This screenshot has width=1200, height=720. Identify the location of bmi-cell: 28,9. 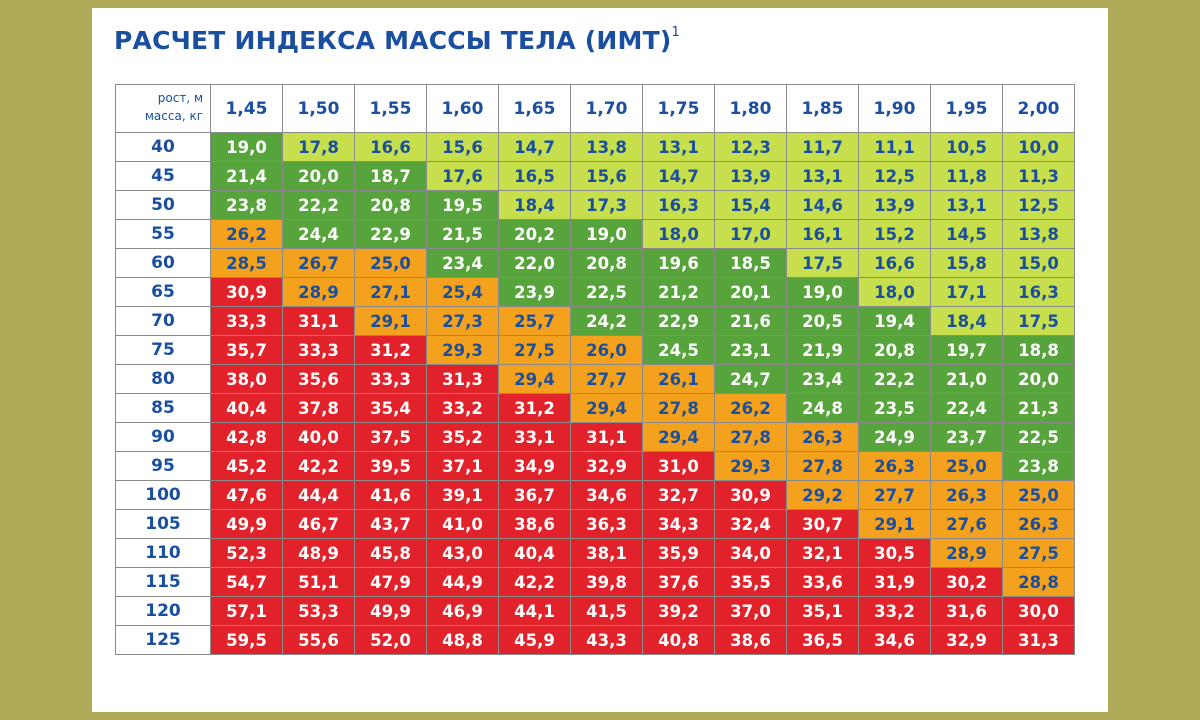
(318, 292).